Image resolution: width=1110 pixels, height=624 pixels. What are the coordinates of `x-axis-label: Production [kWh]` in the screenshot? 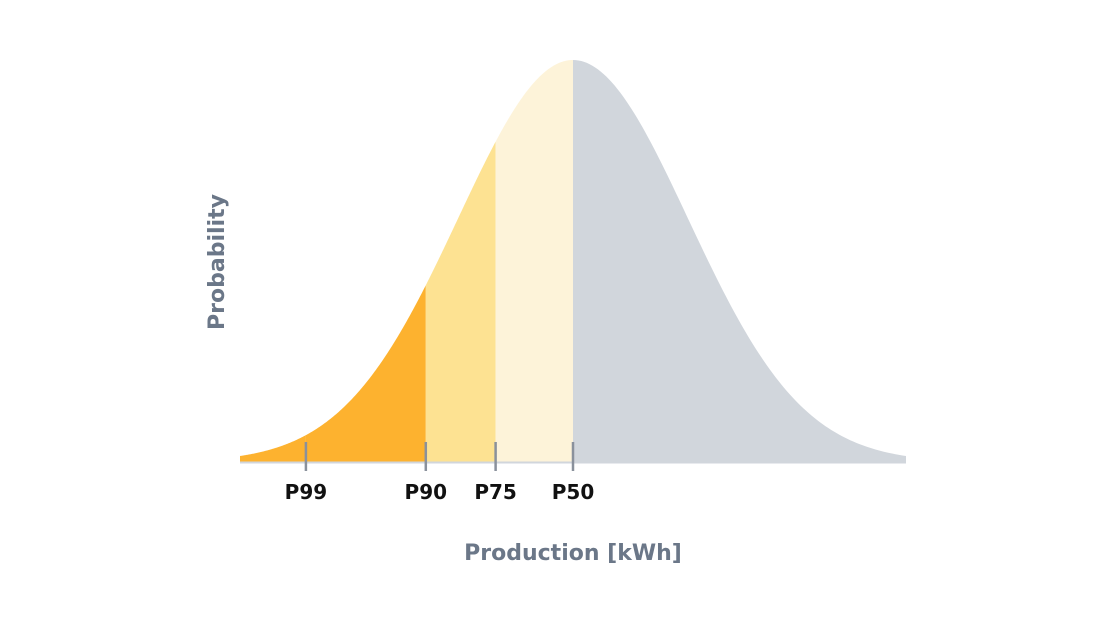 It's located at (573, 553).